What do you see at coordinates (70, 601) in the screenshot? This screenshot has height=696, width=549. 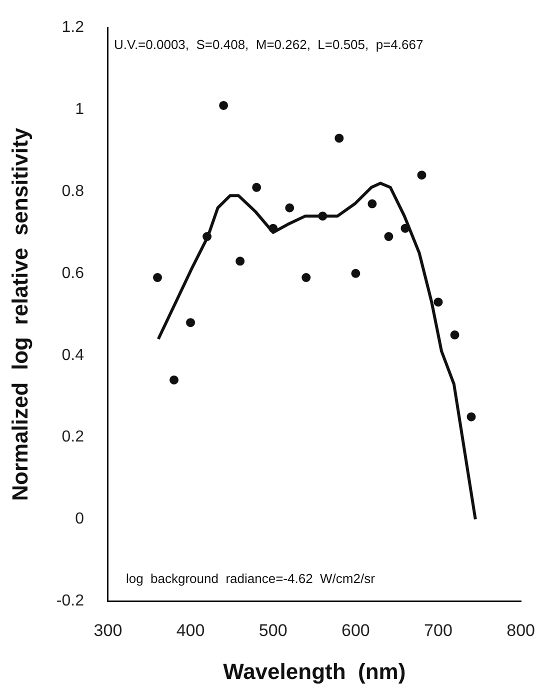 I see `y-tick-label: -0.2` at bounding box center [70, 601].